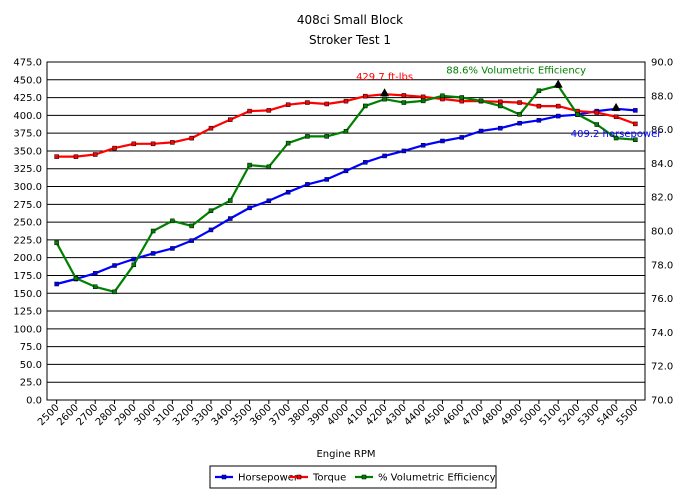  What do you see at coordinates (384, 77) in the screenshot?
I see `peak-annotation: 429.7 ft-lbs` at bounding box center [384, 77].